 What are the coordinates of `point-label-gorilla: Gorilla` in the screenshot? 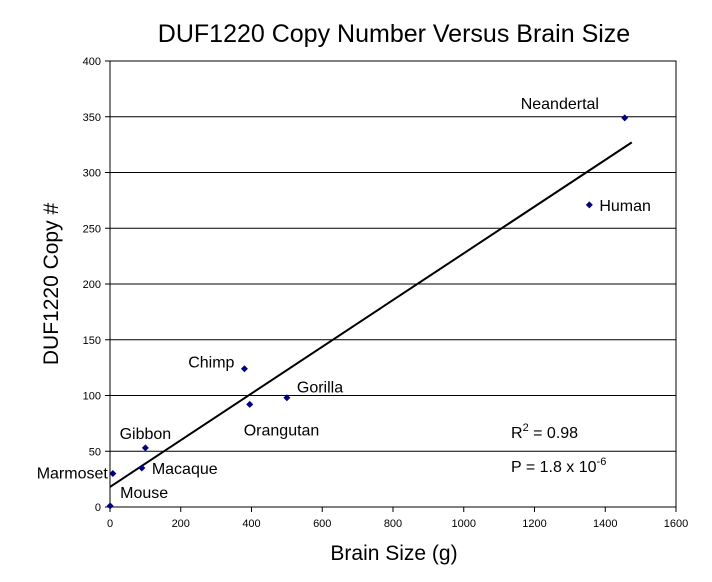 It's located at (320, 388).